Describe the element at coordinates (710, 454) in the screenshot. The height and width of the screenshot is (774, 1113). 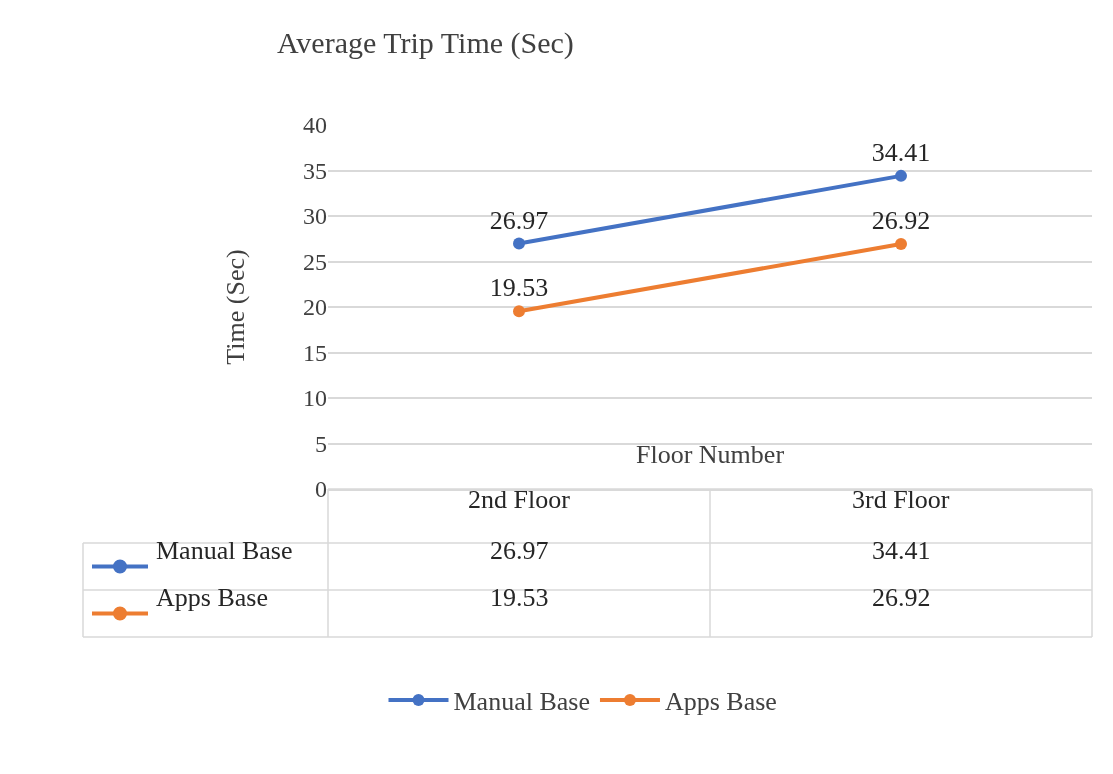
I see `x-axis-title: Floor Number` at that location.